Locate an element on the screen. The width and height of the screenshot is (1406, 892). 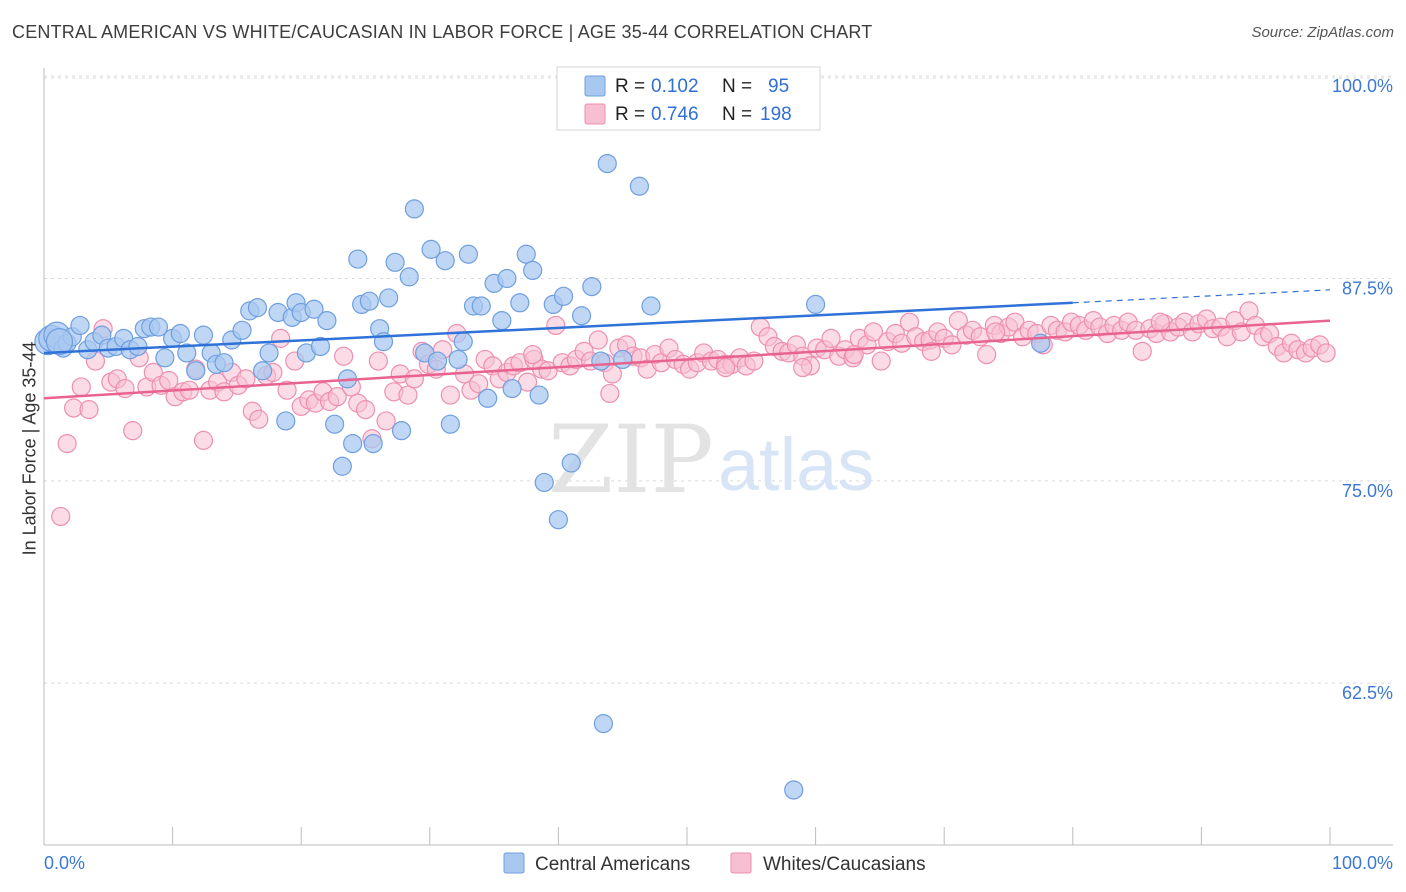
legend-n-value-2: 198 is located at coordinates (776, 114).